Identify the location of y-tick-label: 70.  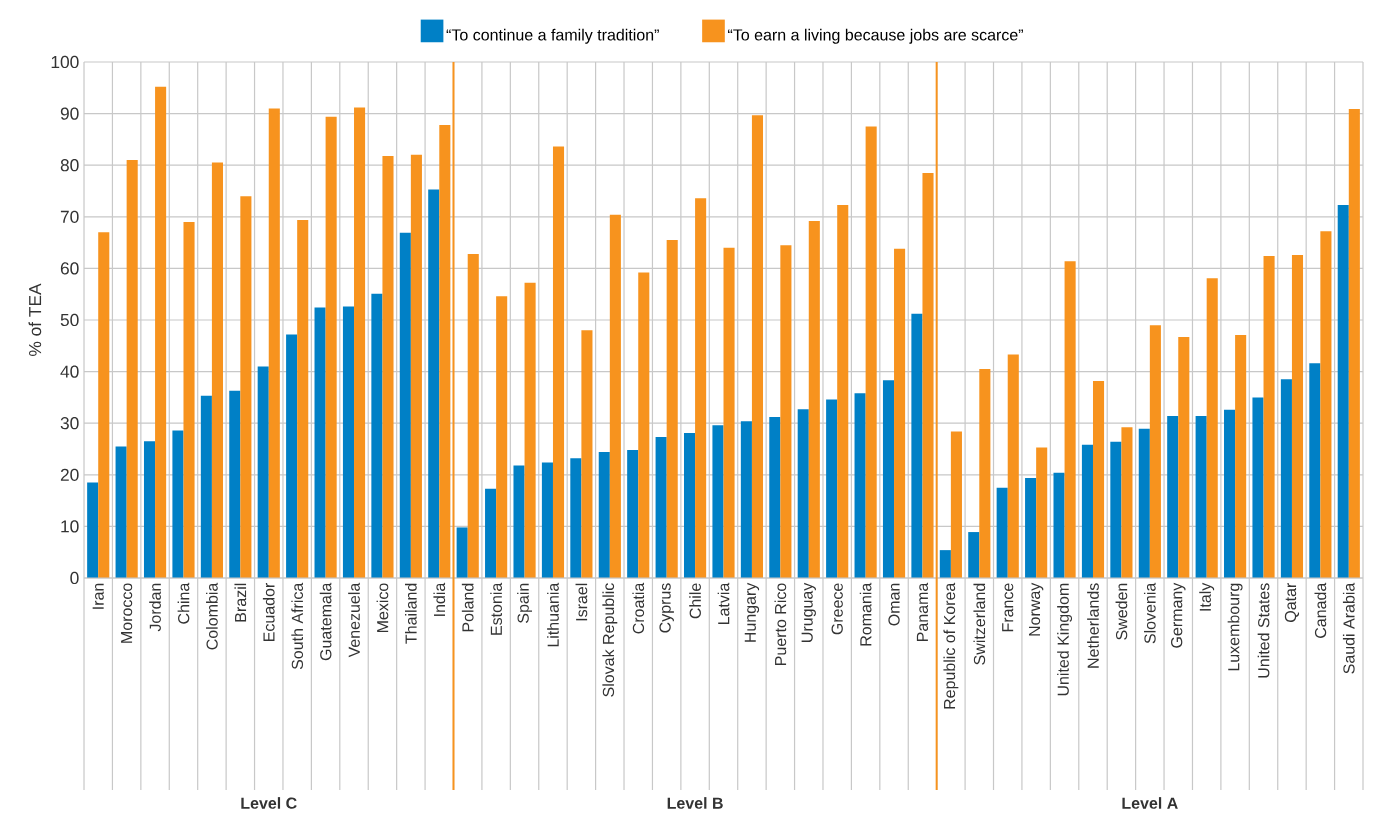
(69, 216).